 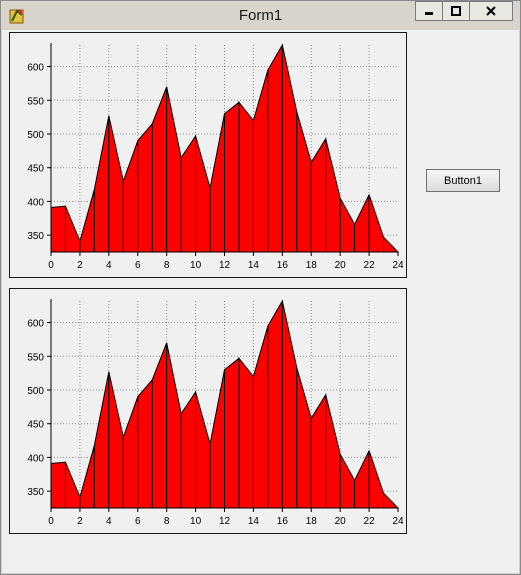 What do you see at coordinates (463, 180) in the screenshot?
I see `button1: Button1` at bounding box center [463, 180].